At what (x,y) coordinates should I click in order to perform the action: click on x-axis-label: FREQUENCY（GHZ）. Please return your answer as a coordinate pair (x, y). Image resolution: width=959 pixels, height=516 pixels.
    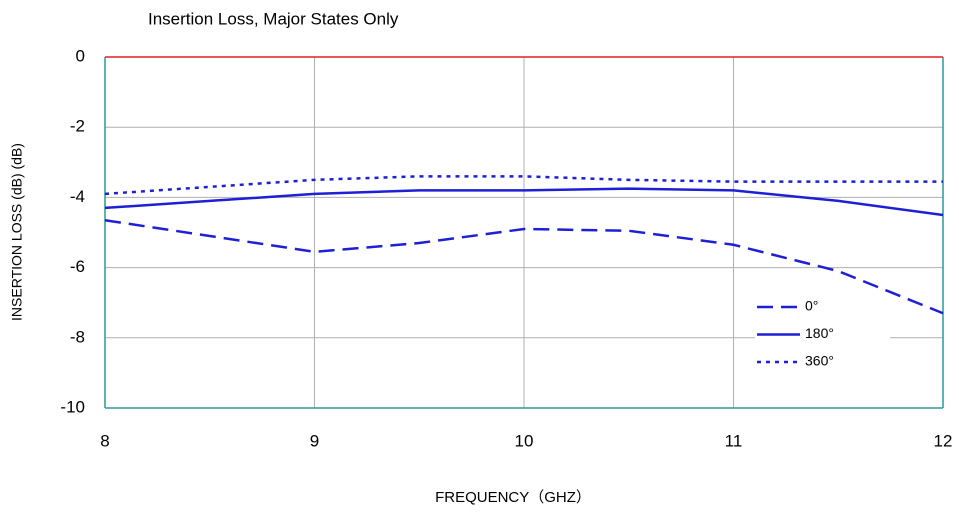
    Looking at the image, I should click on (513, 497).